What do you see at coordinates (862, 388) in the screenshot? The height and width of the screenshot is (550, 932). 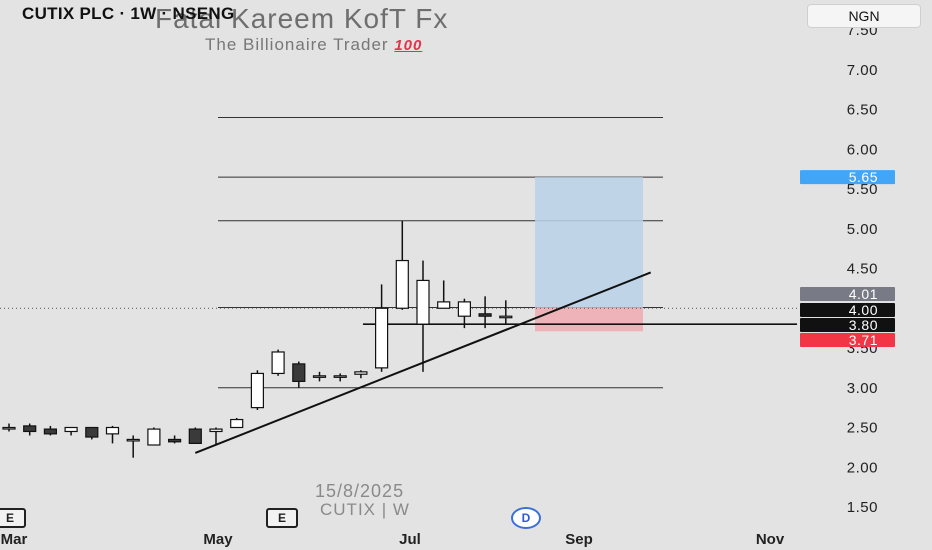 I see `y-tick-label: 3.00` at bounding box center [862, 388].